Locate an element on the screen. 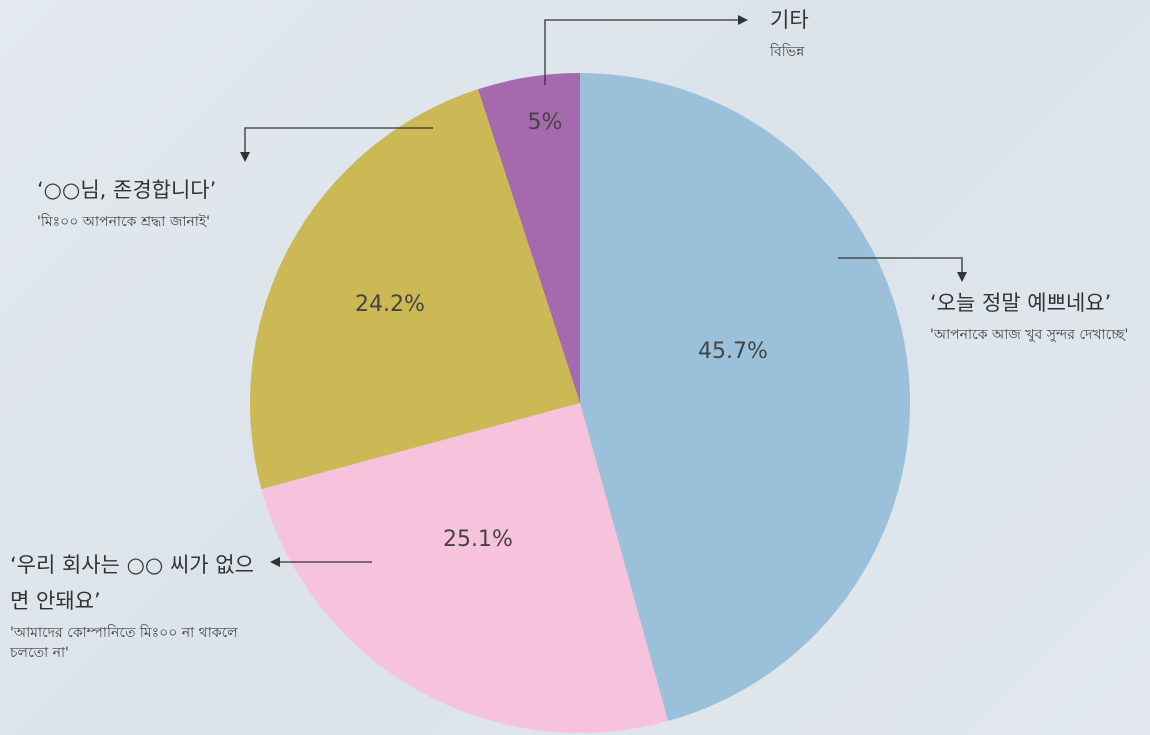 Image resolution: width=1150 pixels, height=735 pixels. category-label: 기타 is located at coordinates (789, 20).